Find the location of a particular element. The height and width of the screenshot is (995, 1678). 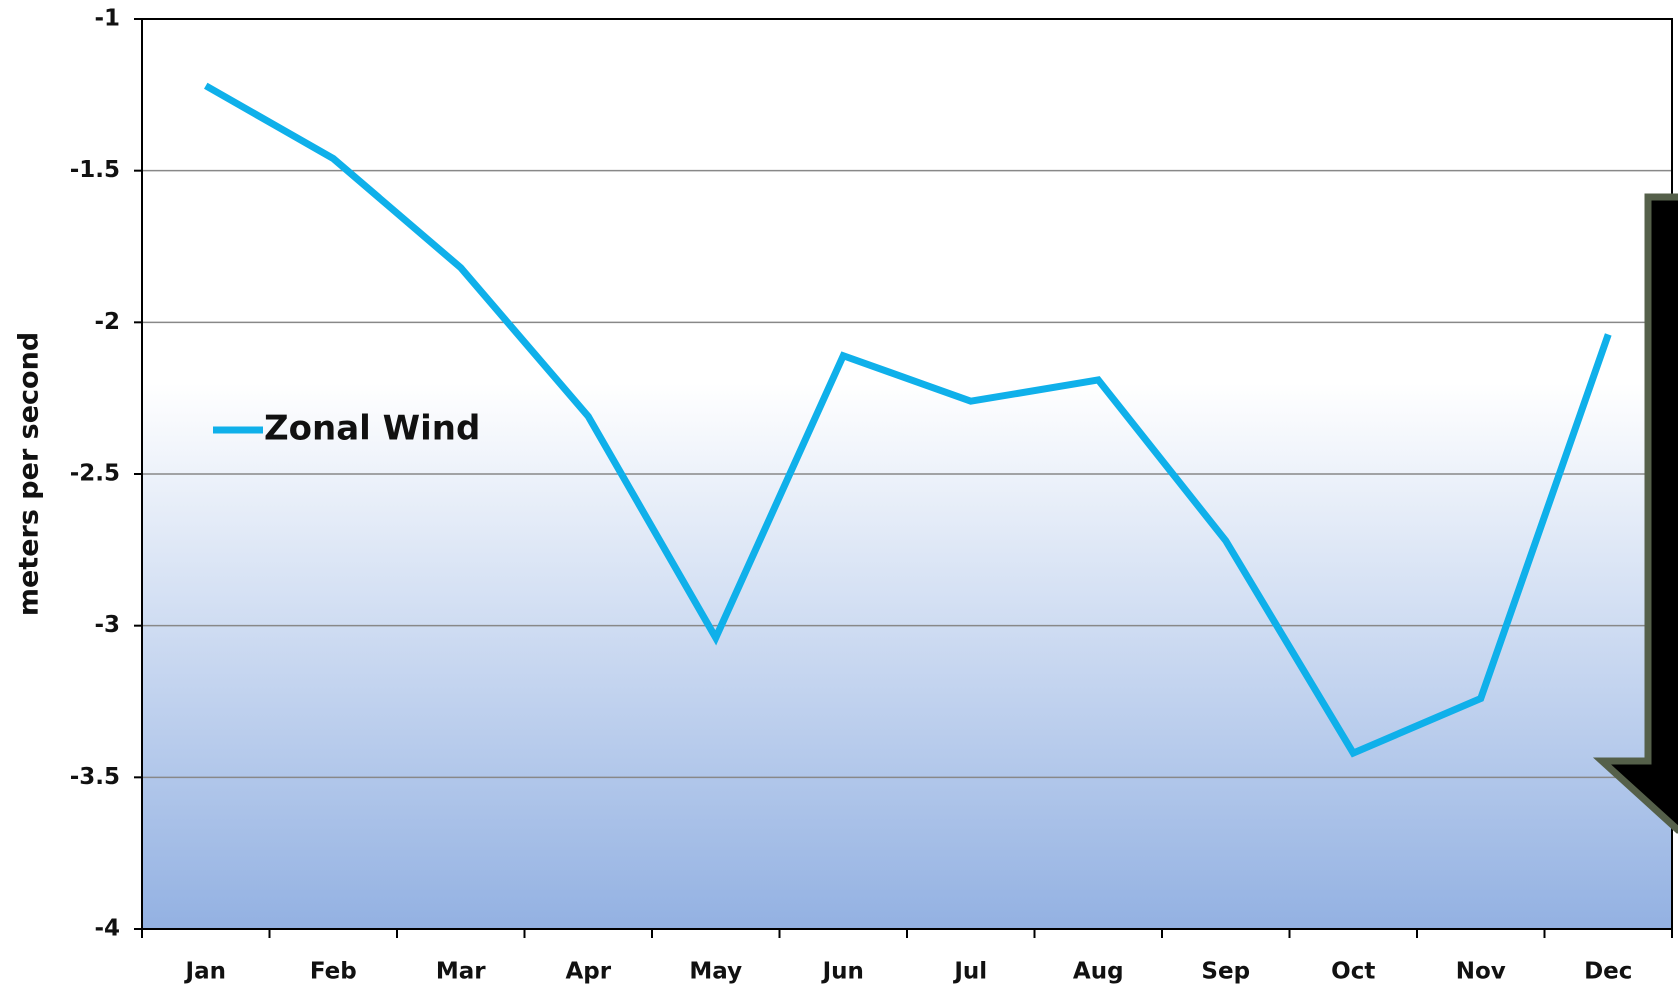

x-tick-label: Jan is located at coordinates (205, 972).